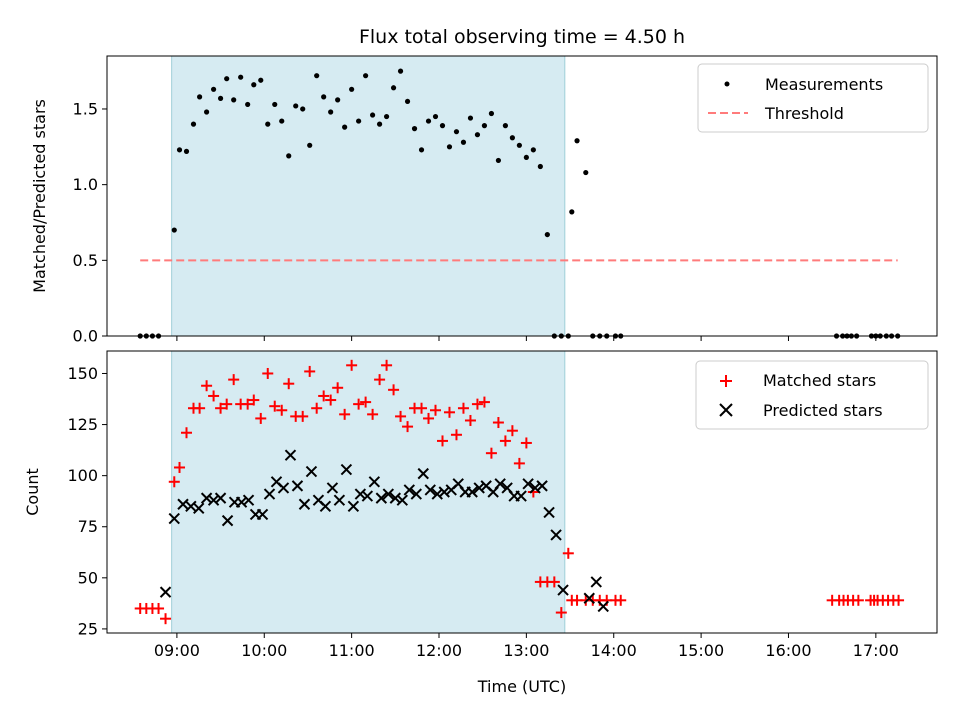  I want to click on legend-label-predicted: Predicted stars, so click(823, 410).